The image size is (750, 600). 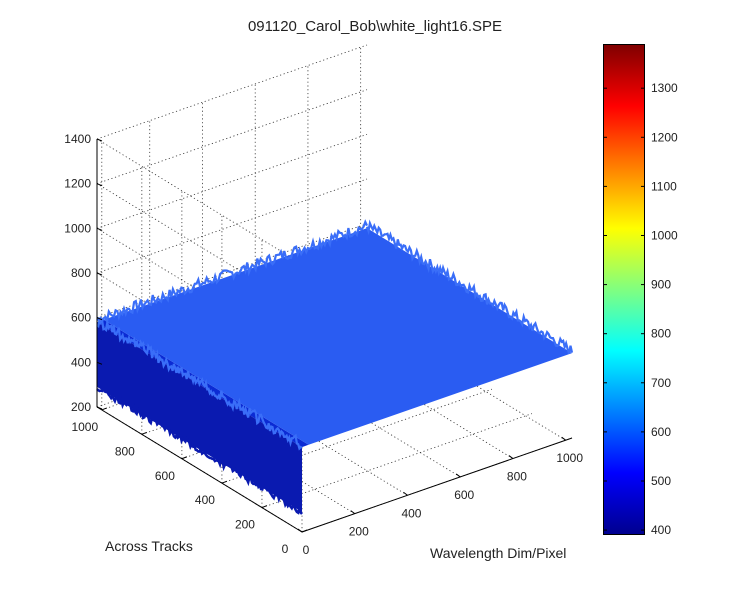 What do you see at coordinates (81, 362) in the screenshot?
I see `z-tick-label: 400` at bounding box center [81, 362].